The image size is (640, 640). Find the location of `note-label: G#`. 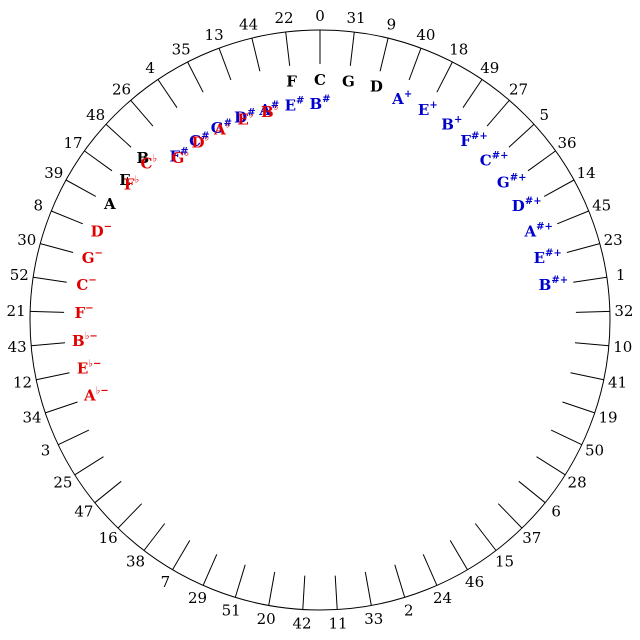

note-label: G# is located at coordinates (221, 127).